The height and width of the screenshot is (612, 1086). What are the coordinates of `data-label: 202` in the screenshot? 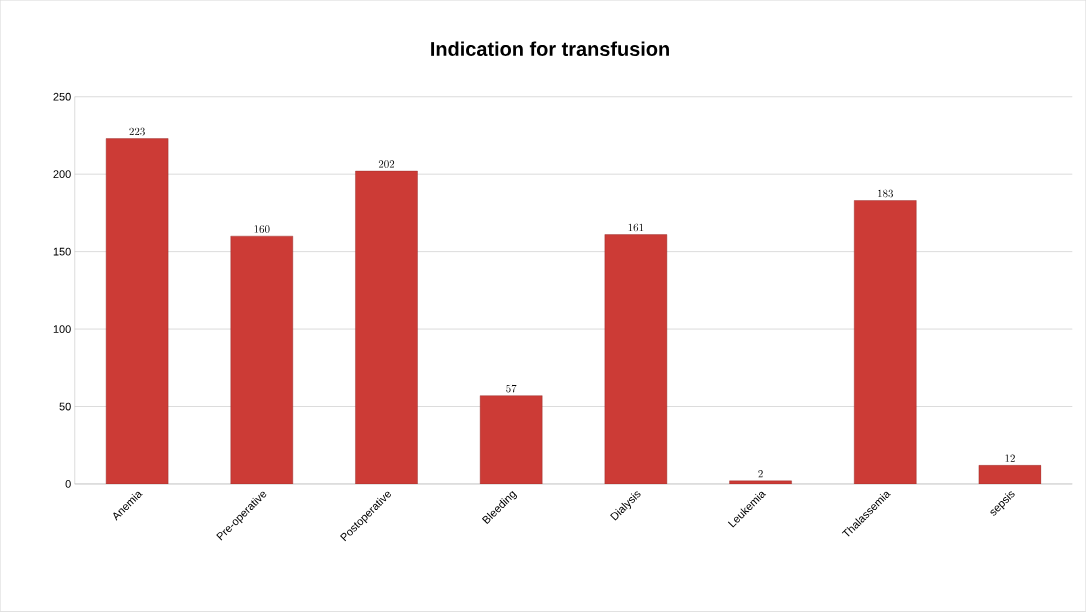 It's located at (386, 164).